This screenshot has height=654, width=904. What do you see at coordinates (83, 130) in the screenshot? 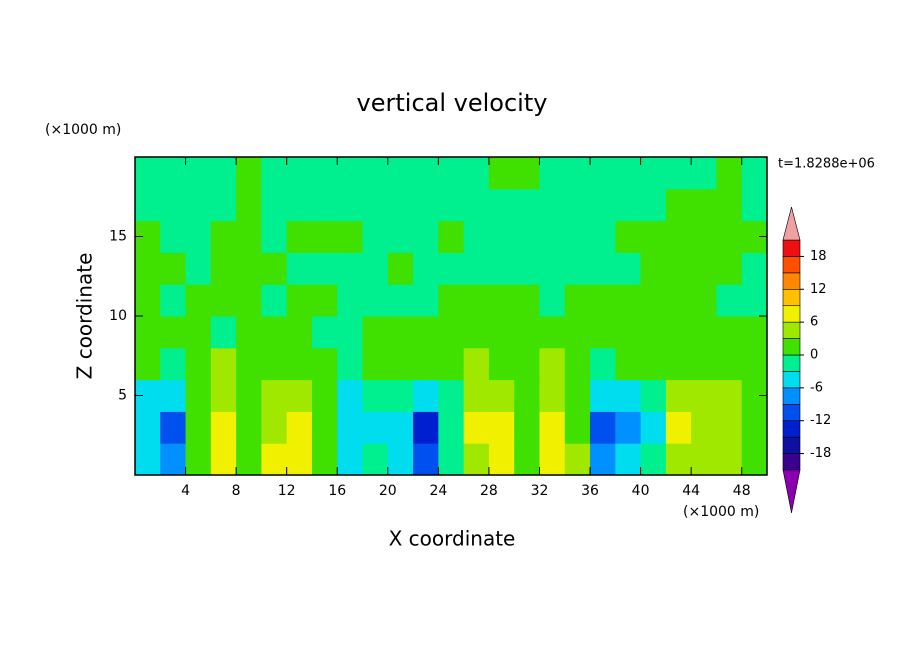
I see `y-unit: (×1000 m)` at bounding box center [83, 130].